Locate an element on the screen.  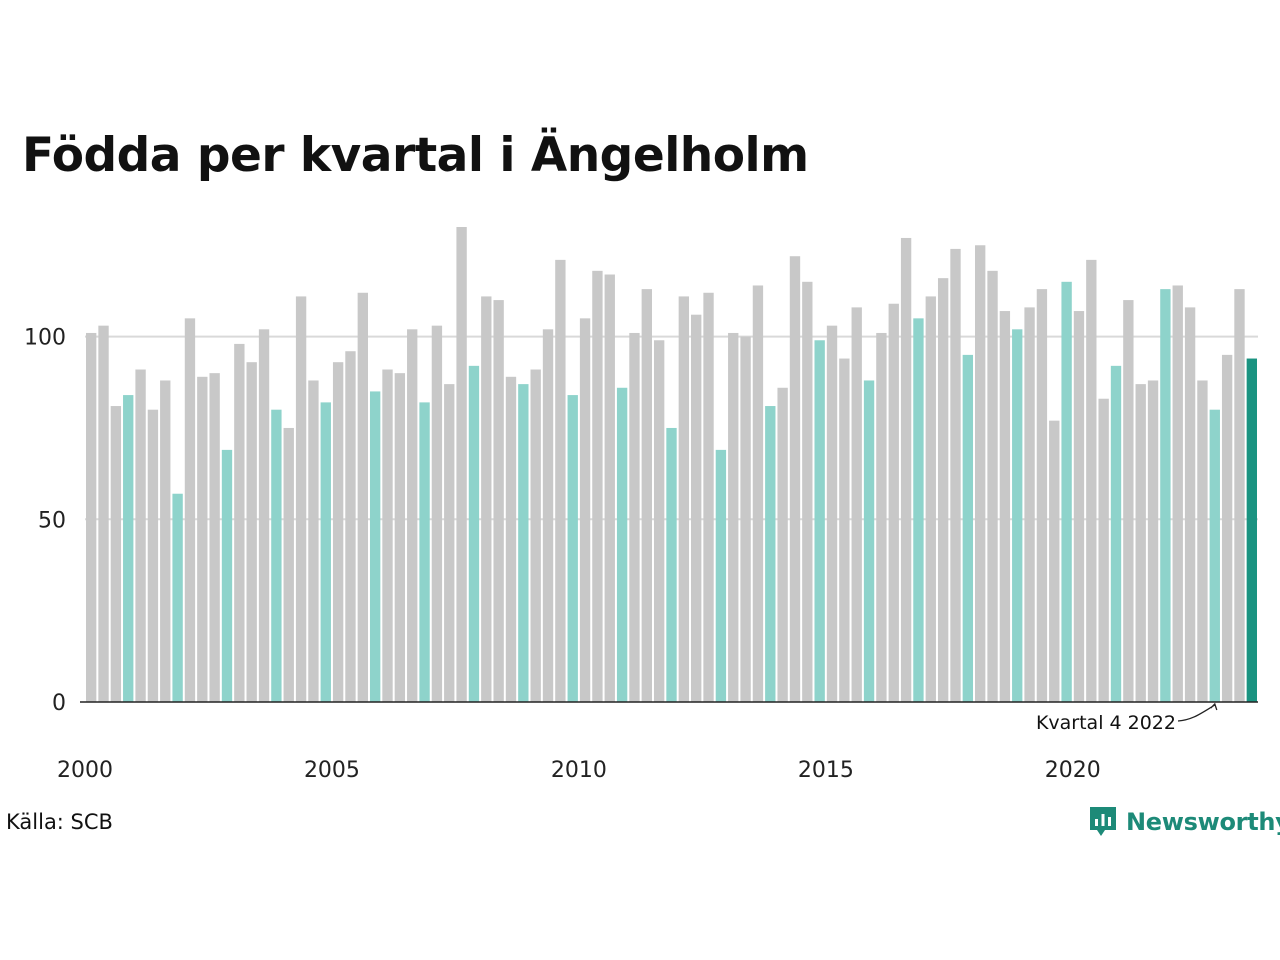
bar-2002-q3 is located at coordinates (214, 537).